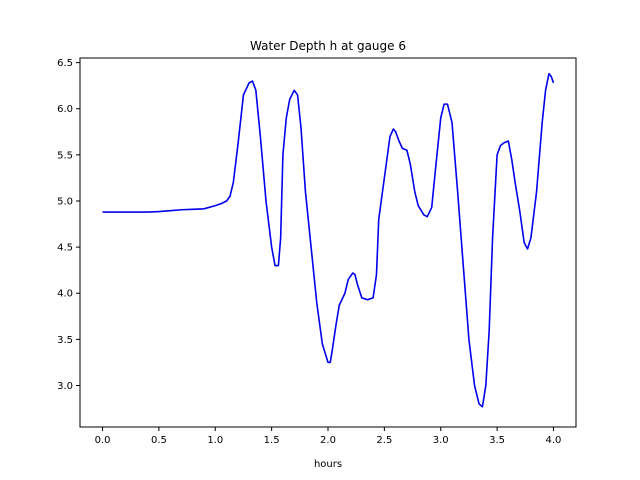  What do you see at coordinates (272, 440) in the screenshot?
I see `x-tick-label: 1.5` at bounding box center [272, 440].